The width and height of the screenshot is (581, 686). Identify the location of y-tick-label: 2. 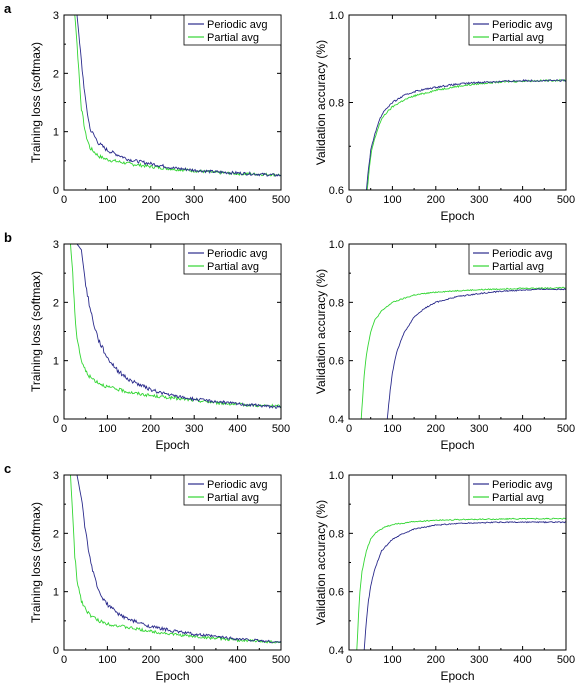
(56, 74).